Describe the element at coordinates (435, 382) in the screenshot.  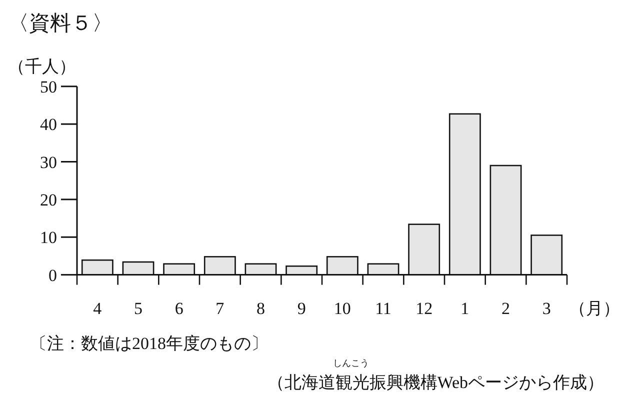
I see `text: （北海道観光振興機構Webページから作成）` at that location.